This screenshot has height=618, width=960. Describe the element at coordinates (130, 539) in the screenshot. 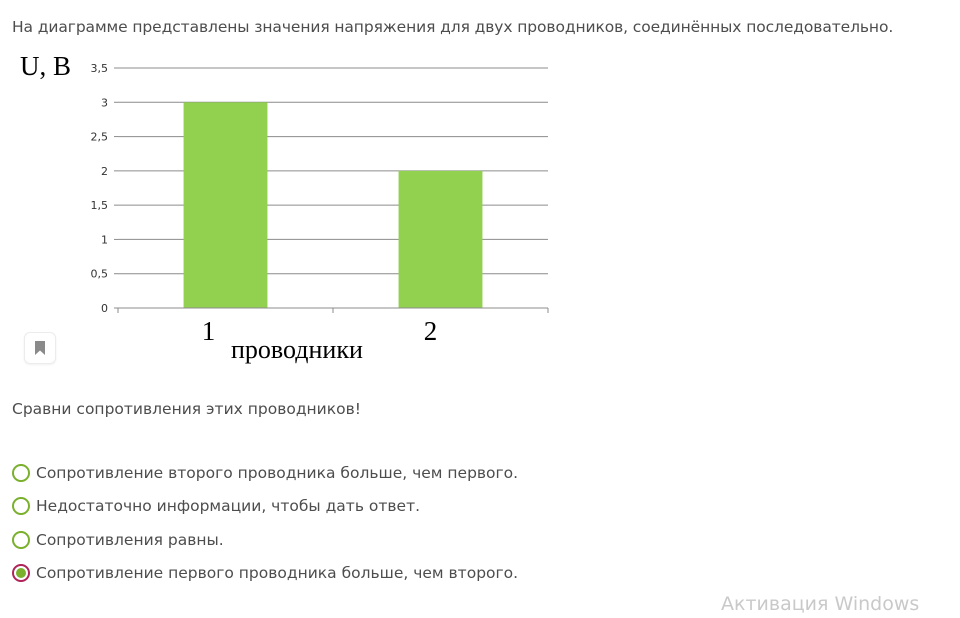

I see `option-label: Сопротивления равны.` at that location.